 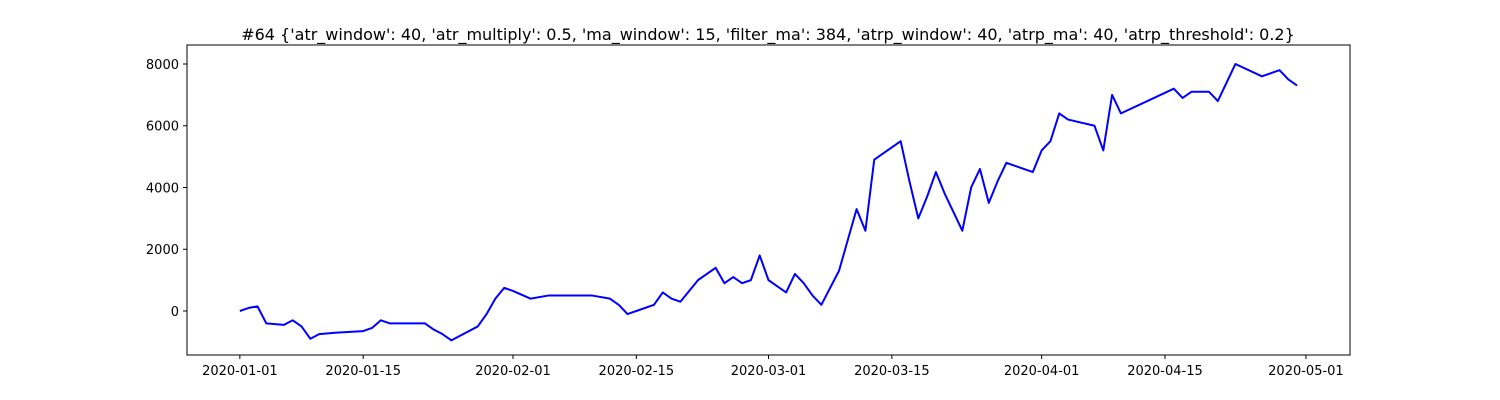 What do you see at coordinates (513, 371) in the screenshot?
I see `x-tick-label: 2020-02-01` at bounding box center [513, 371].